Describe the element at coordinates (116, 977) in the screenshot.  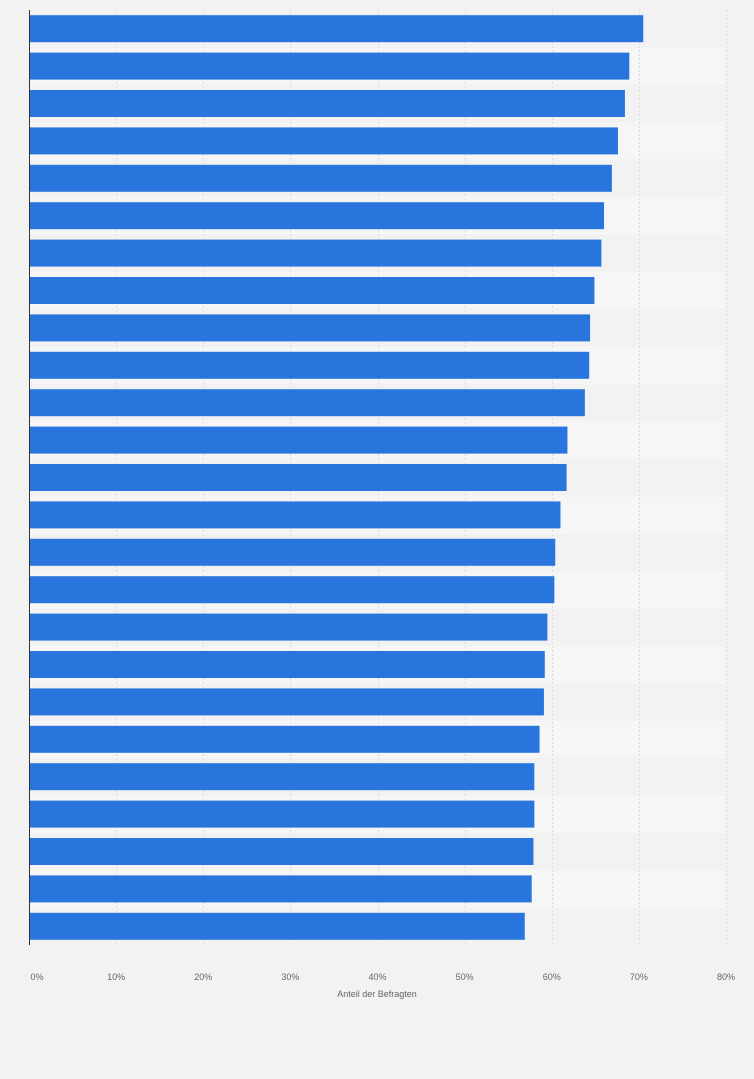
I see `x-tick-label: 10%` at that location.